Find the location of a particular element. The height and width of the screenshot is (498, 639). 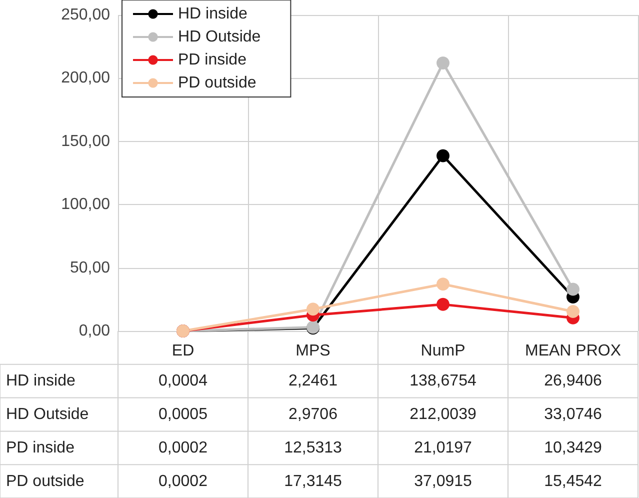

x-tick-label: ED is located at coordinates (183, 351).